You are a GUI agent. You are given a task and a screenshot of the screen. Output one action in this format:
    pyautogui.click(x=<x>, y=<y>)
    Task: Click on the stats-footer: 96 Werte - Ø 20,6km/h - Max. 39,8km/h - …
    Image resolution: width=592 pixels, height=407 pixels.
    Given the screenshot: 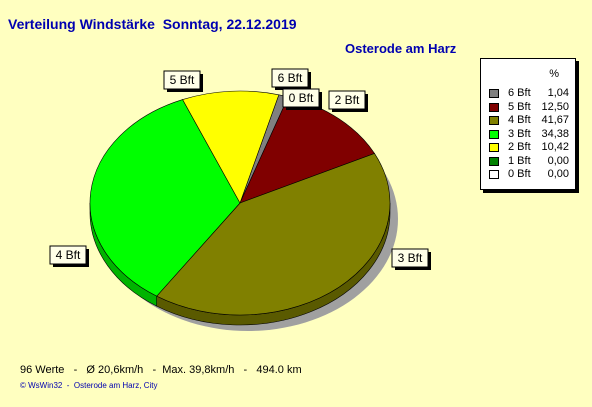 What is the action you would take?
    pyautogui.click(x=161, y=370)
    